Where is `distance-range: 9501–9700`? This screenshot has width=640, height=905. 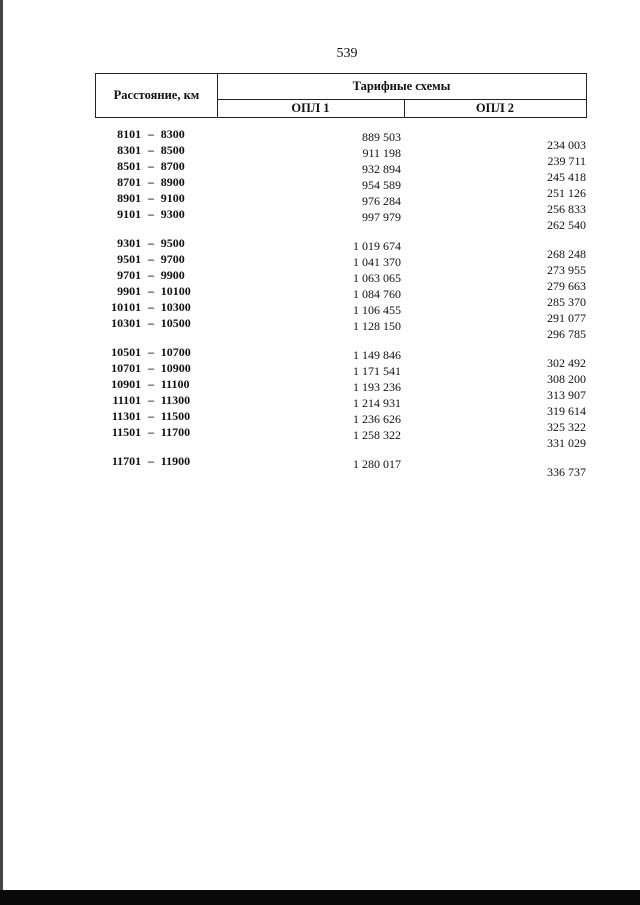 distance-range: 9501–9700 is located at coordinates (150, 259).